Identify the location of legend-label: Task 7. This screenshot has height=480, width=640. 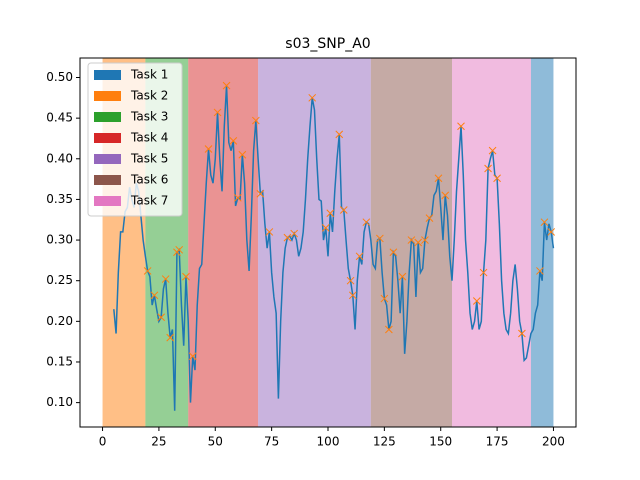
(149, 201).